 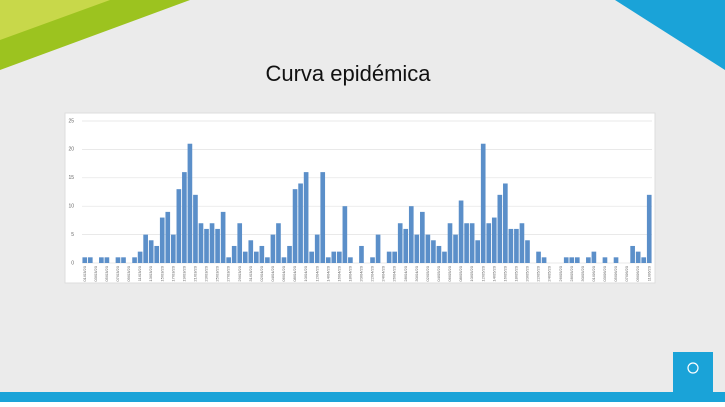 I want to click on x-tick-label: 19/03/20, so click(x=183, y=273).